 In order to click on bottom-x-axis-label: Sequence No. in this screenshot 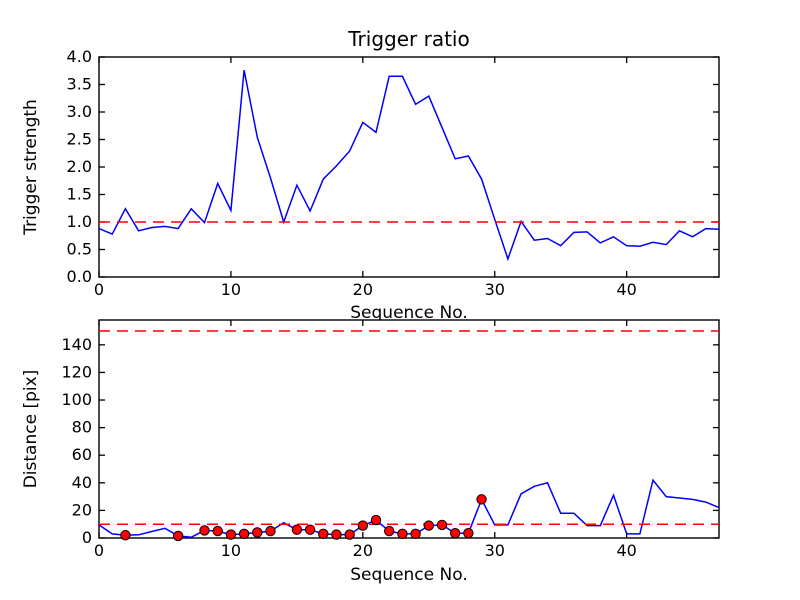, I will do `click(409, 575)`.